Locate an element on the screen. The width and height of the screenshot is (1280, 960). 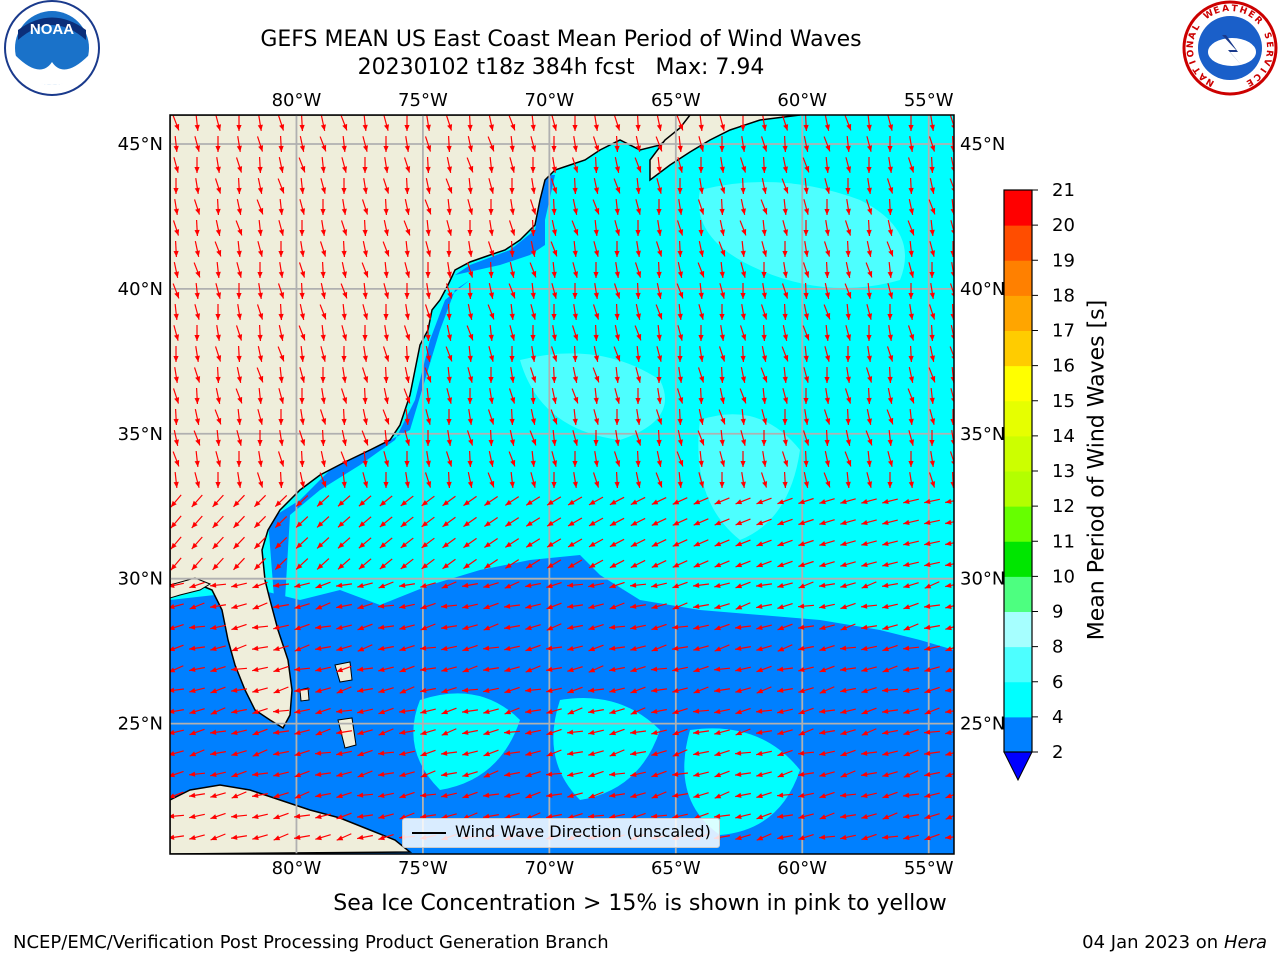
lon-tick-label: 60°W is located at coordinates (802, 868).